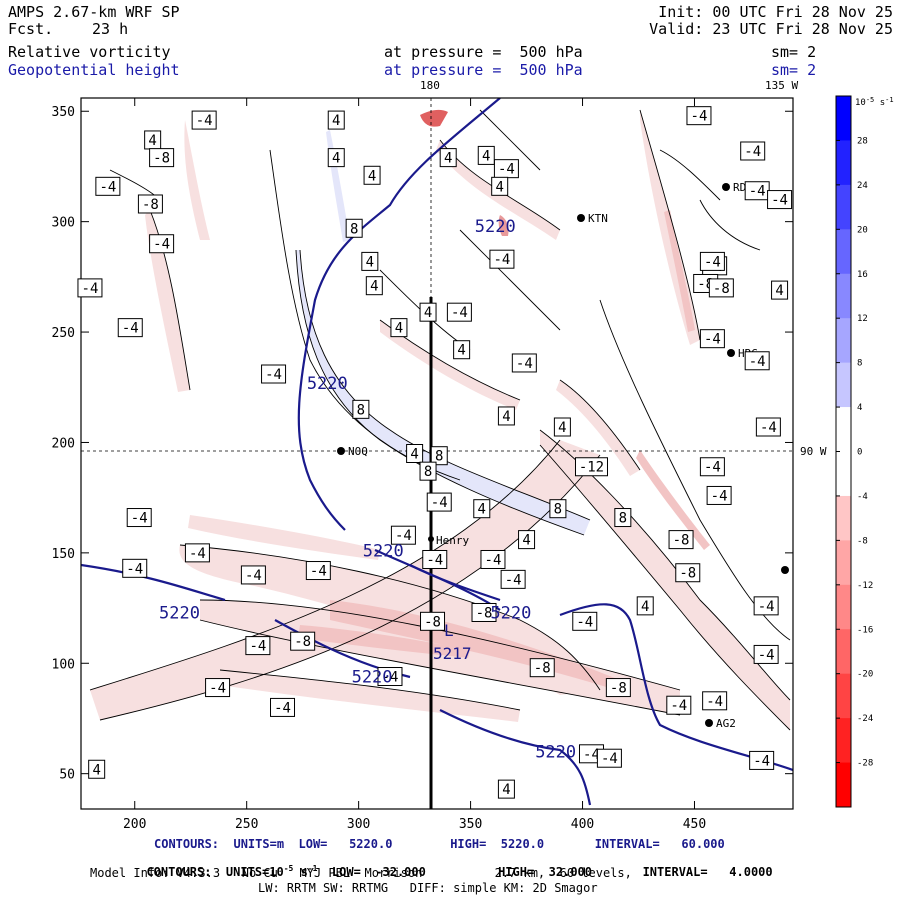  Describe the element at coordinates (246, 824) in the screenshot. I see `x-tick-label: 250` at that location.